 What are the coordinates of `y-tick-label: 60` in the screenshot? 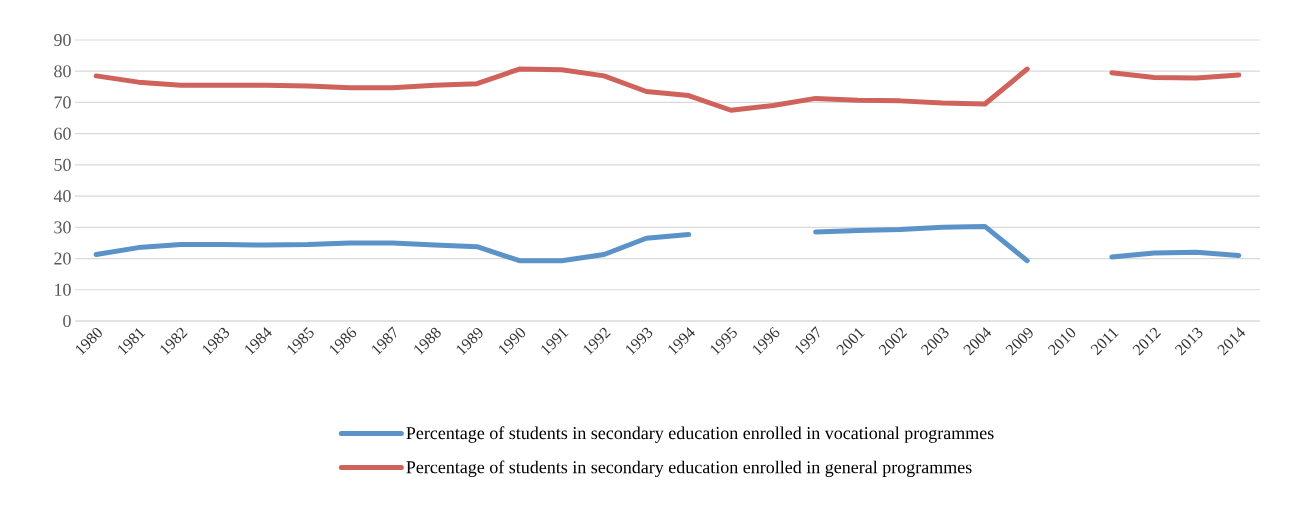 It's located at (62, 133).